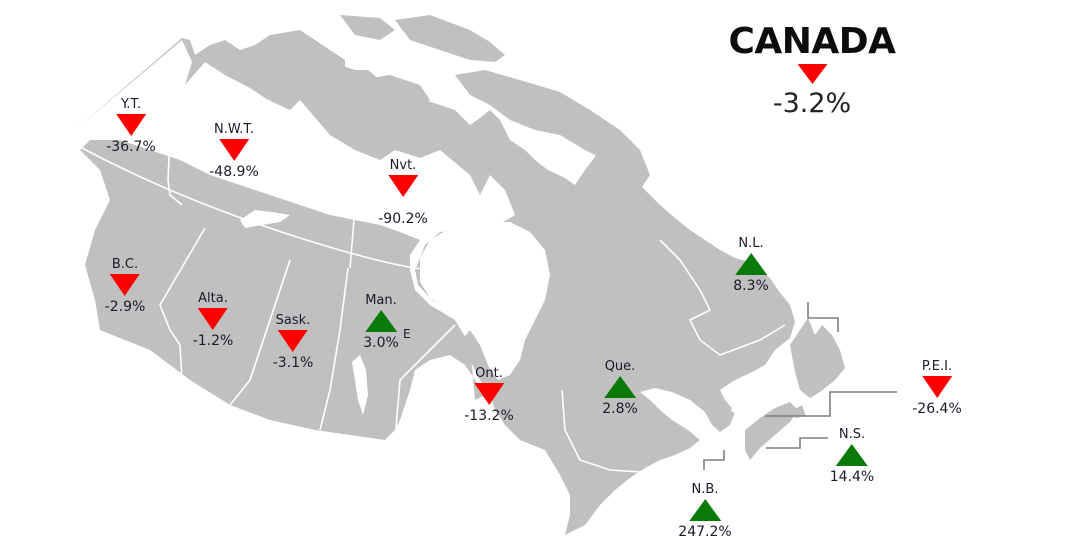 The height and width of the screenshot is (558, 1070). I want to click on region-value: -3.1%, so click(293, 363).